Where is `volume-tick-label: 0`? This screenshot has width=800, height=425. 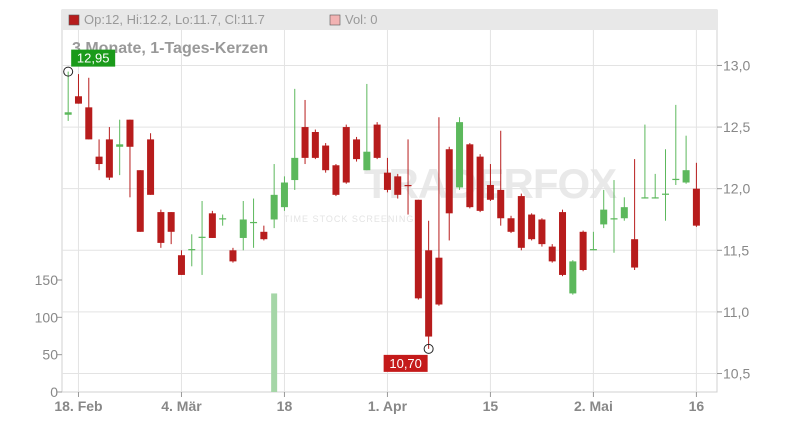
volume-tick-label: 0 is located at coordinates (54, 392).